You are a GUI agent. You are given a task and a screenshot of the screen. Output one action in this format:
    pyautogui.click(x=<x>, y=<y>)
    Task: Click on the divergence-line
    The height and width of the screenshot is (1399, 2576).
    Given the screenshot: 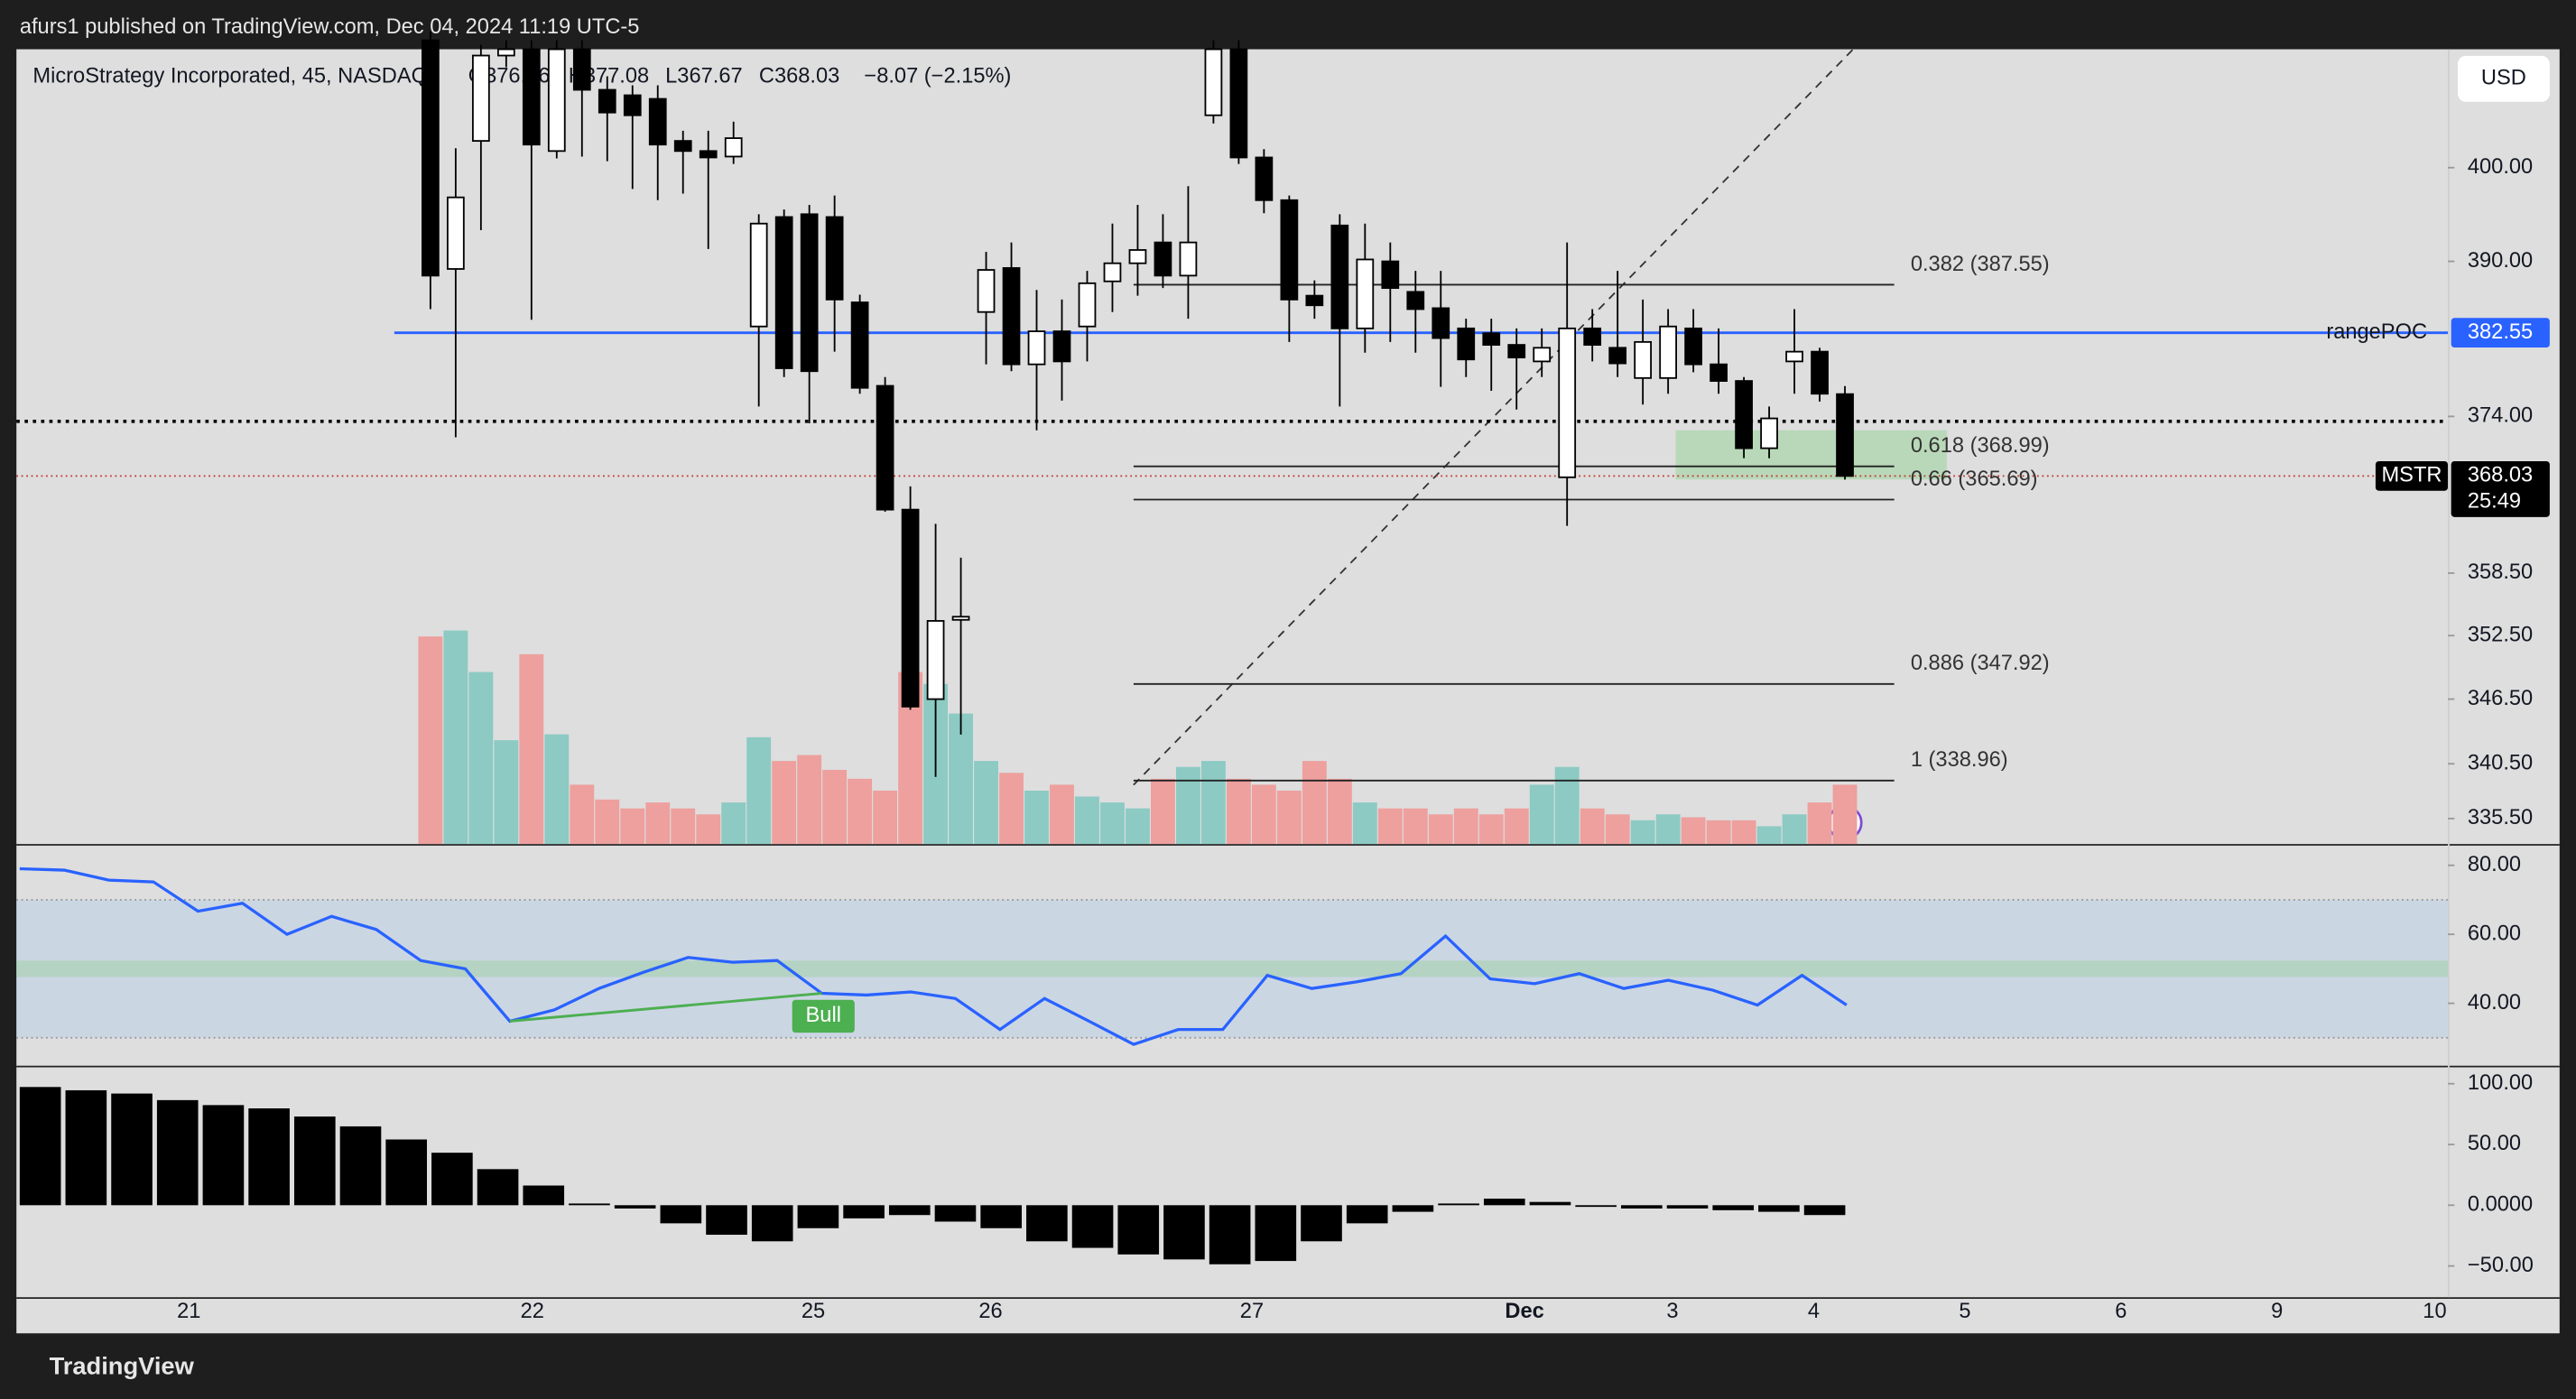 What is the action you would take?
    pyautogui.click(x=665, y=1007)
    